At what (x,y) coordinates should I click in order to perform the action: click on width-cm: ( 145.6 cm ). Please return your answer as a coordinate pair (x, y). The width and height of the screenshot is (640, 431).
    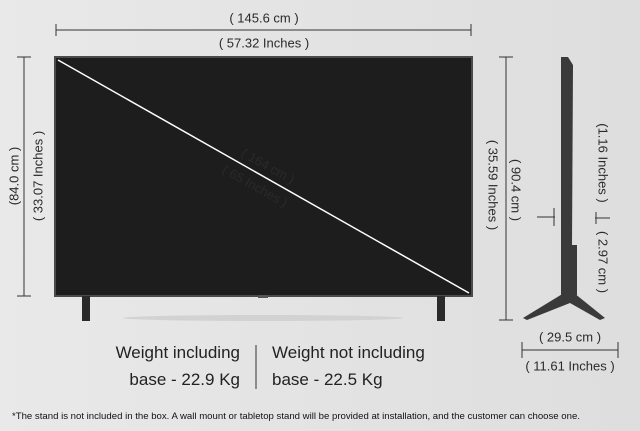
    Looking at the image, I should click on (264, 18).